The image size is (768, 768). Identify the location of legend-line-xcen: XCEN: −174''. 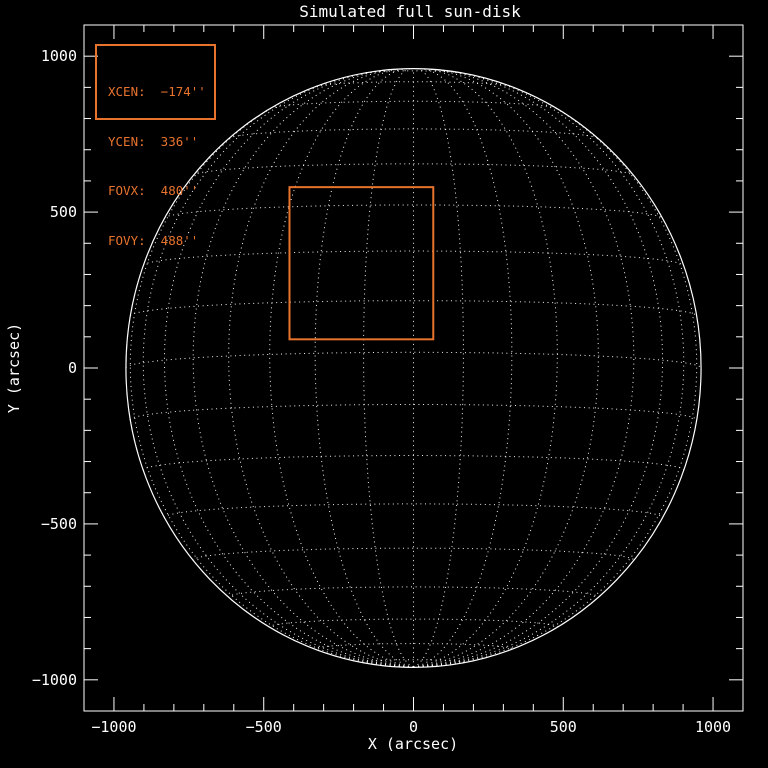
(161, 92).